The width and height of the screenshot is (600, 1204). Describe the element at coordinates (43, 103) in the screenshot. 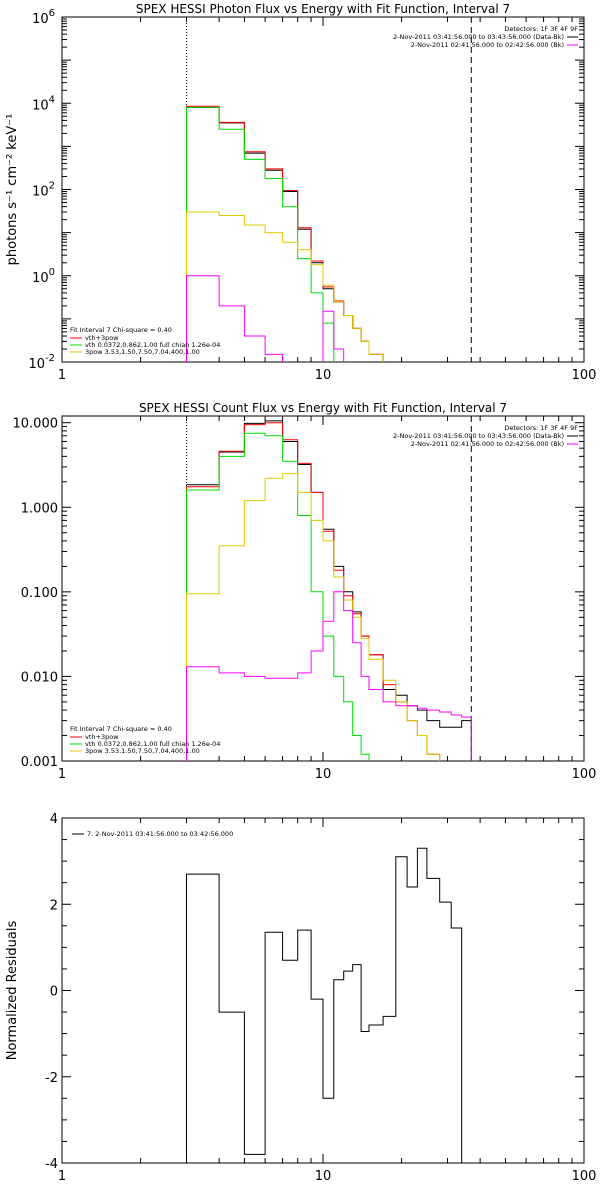

I see `y-tick-label: 10⁴` at that location.